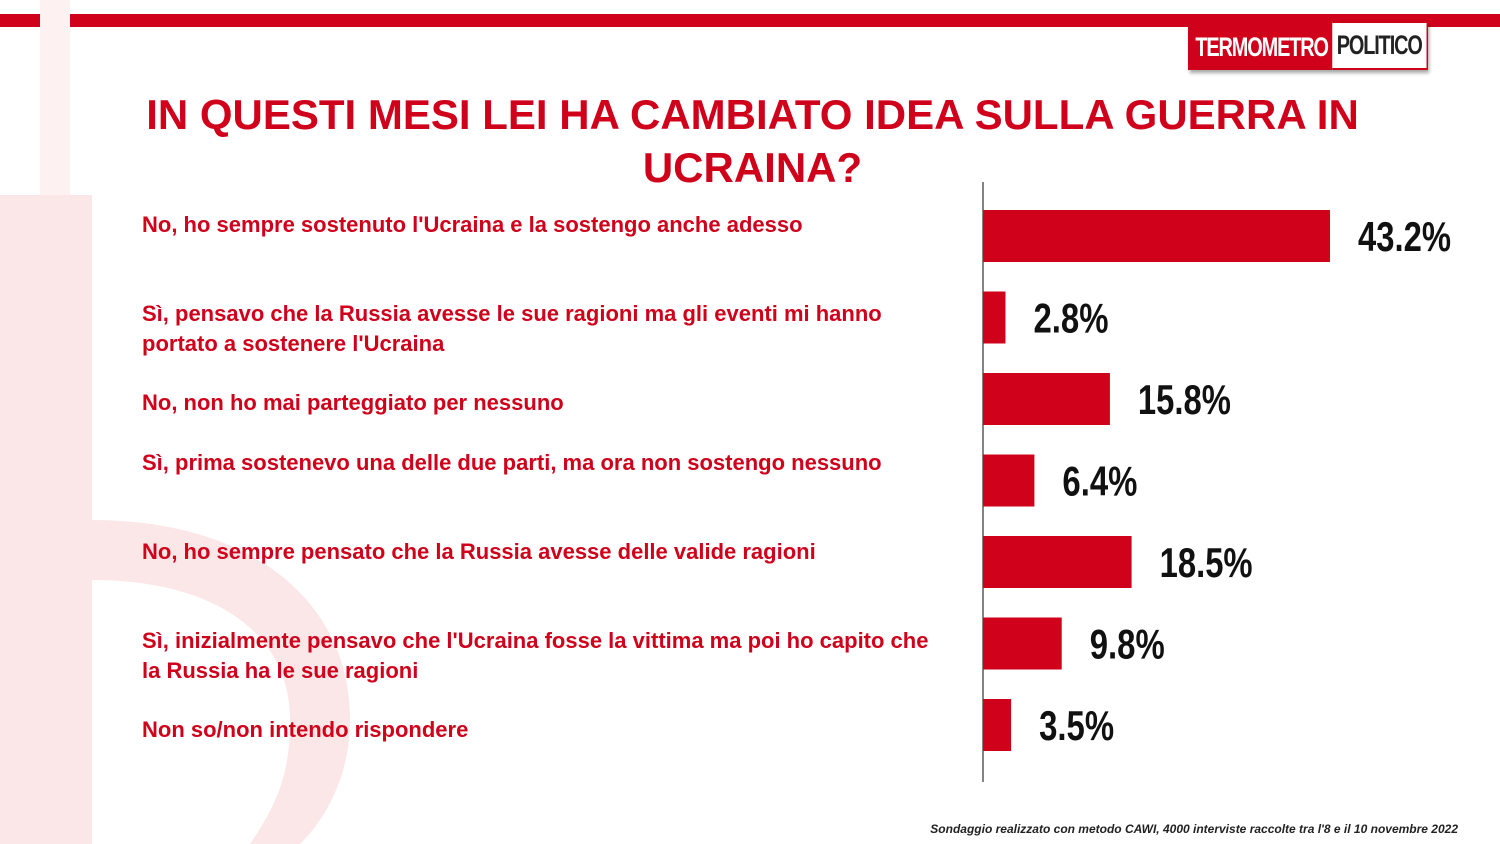 This screenshot has width=1500, height=844. I want to click on value-label-5: 18.5%, so click(1206, 562).